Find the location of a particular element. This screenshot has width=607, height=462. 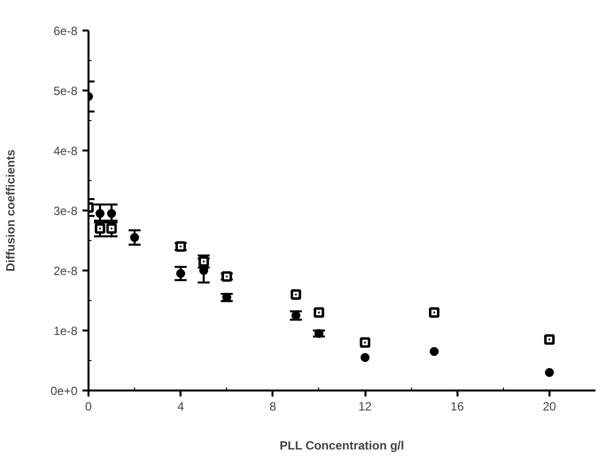

x-tick-label: 8 is located at coordinates (273, 407).